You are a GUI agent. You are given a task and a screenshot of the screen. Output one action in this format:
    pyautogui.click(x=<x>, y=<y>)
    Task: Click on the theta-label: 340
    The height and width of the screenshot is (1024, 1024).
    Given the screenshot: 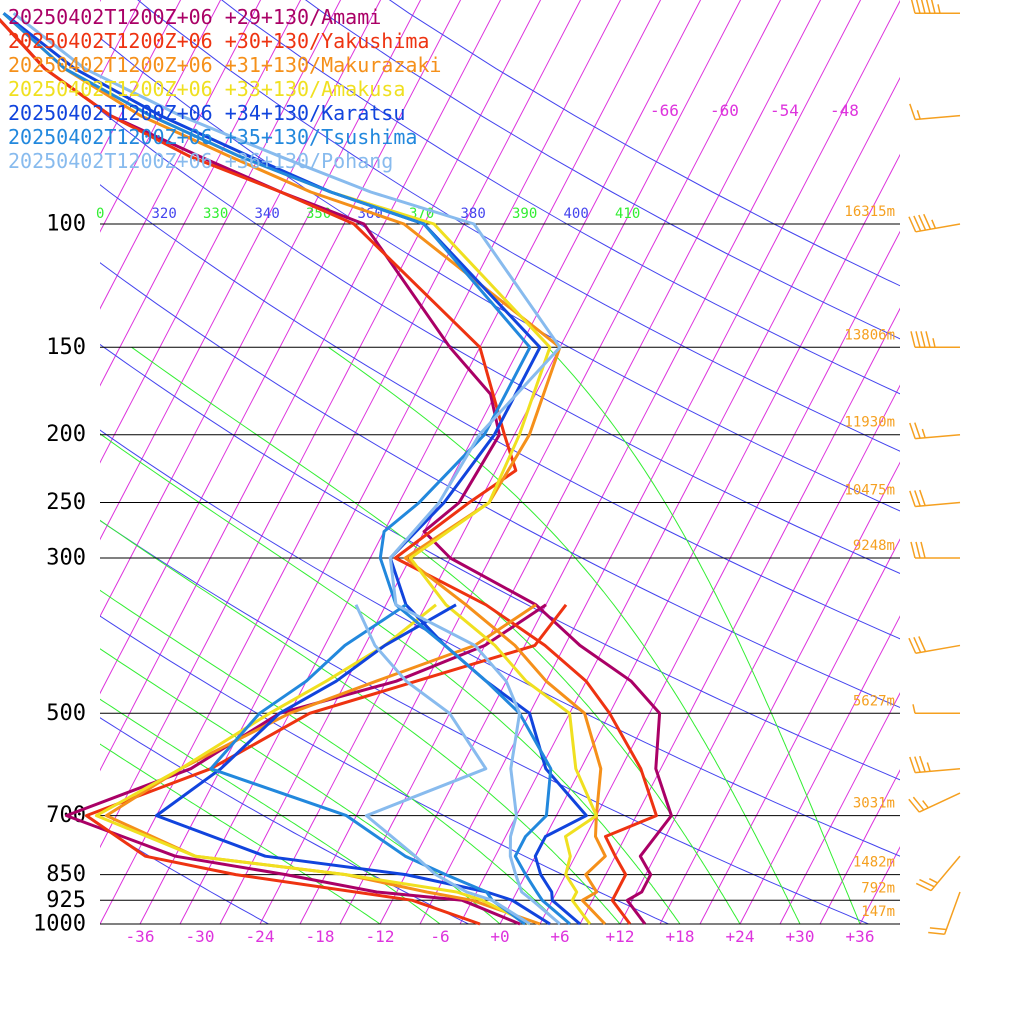 What is the action you would take?
    pyautogui.click(x=267, y=214)
    